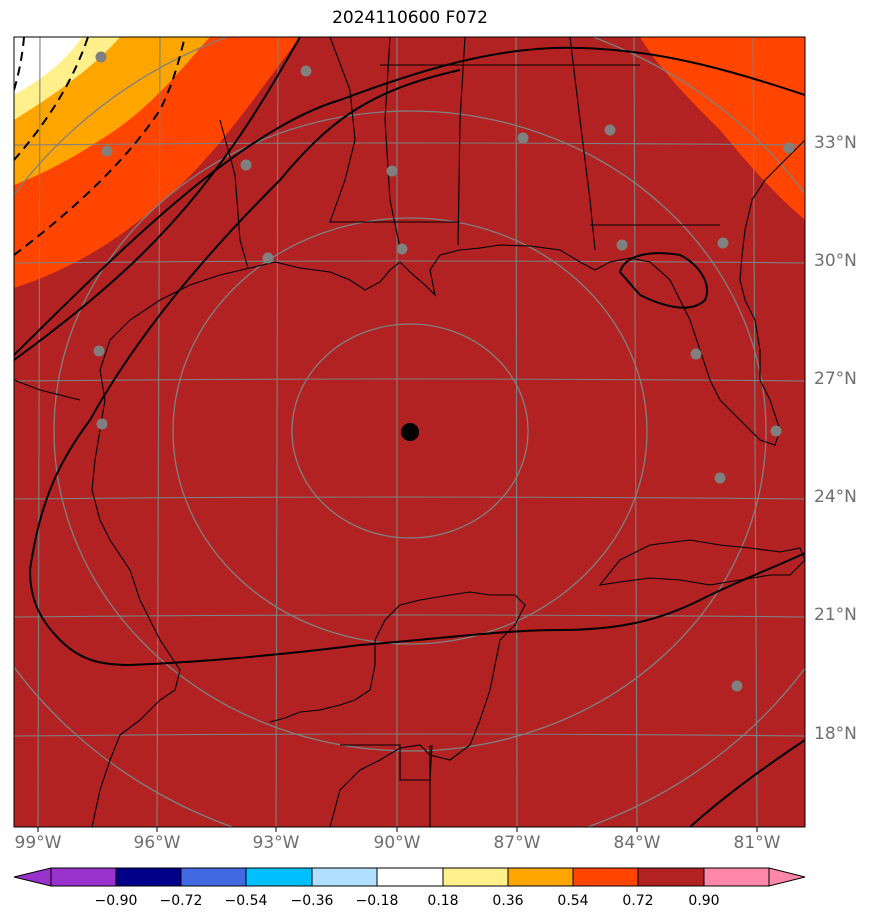  Describe the element at coordinates (704, 901) in the screenshot. I see `colorbar-label: 0.90` at that location.